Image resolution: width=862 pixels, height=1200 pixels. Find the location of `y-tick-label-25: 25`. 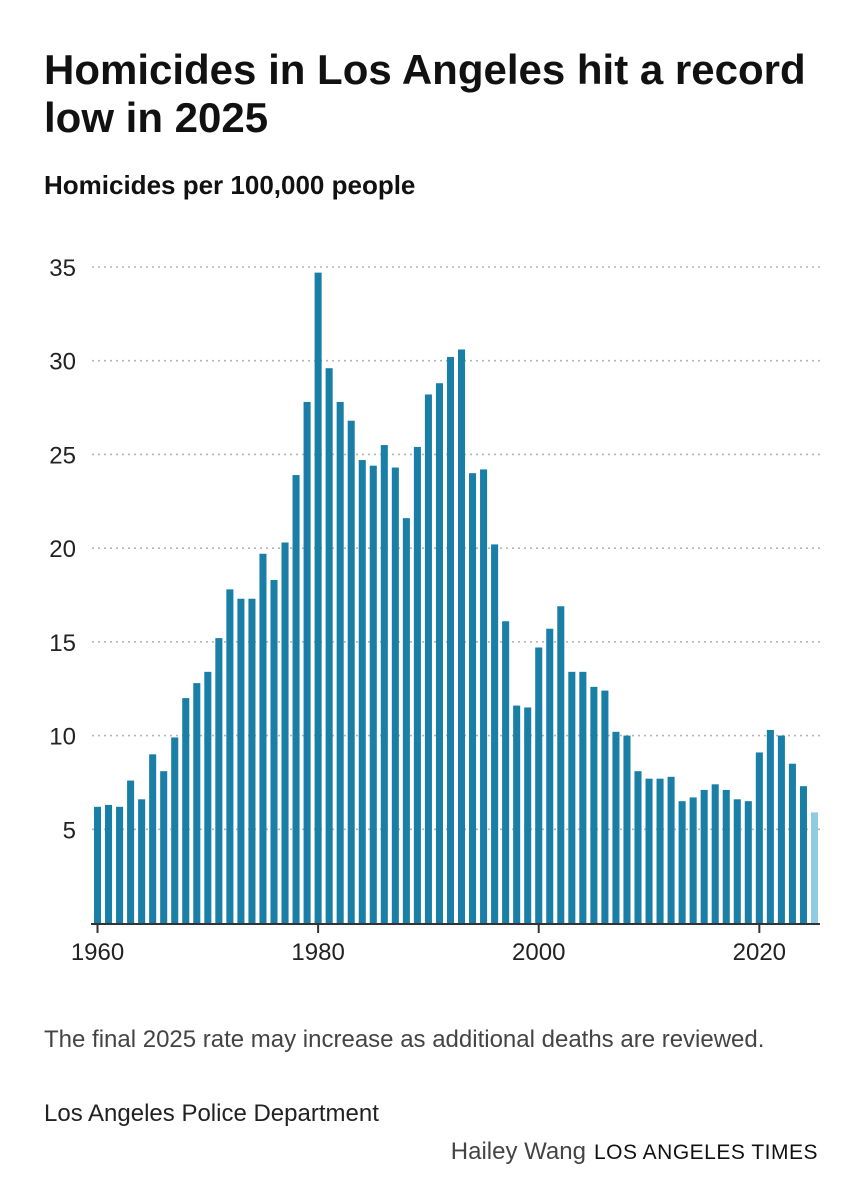

y-tick-label-25: 25 is located at coordinates (62, 455).